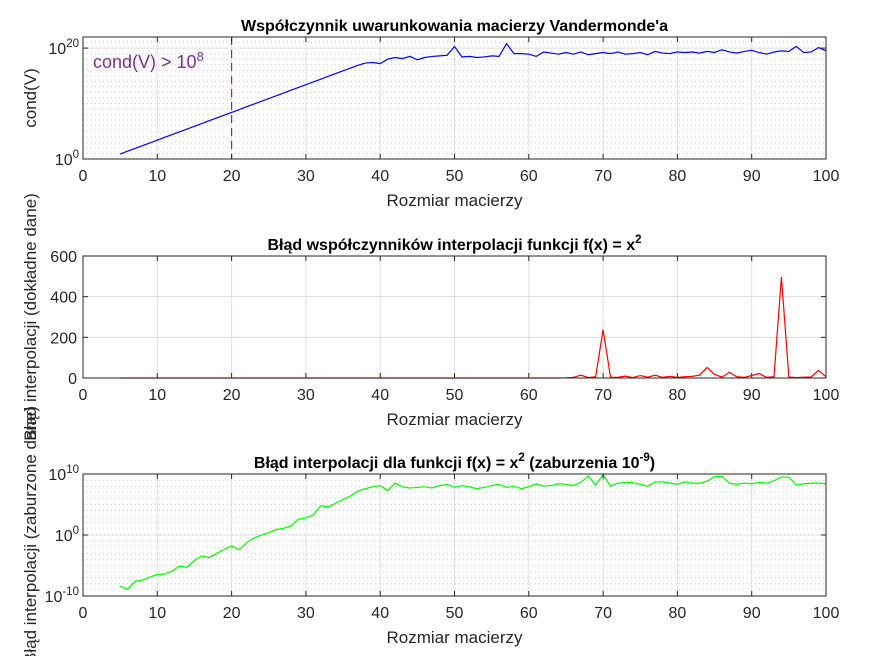  Describe the element at coordinates (62, 596) in the screenshot. I see `y-tick-label: 10-10` at that location.